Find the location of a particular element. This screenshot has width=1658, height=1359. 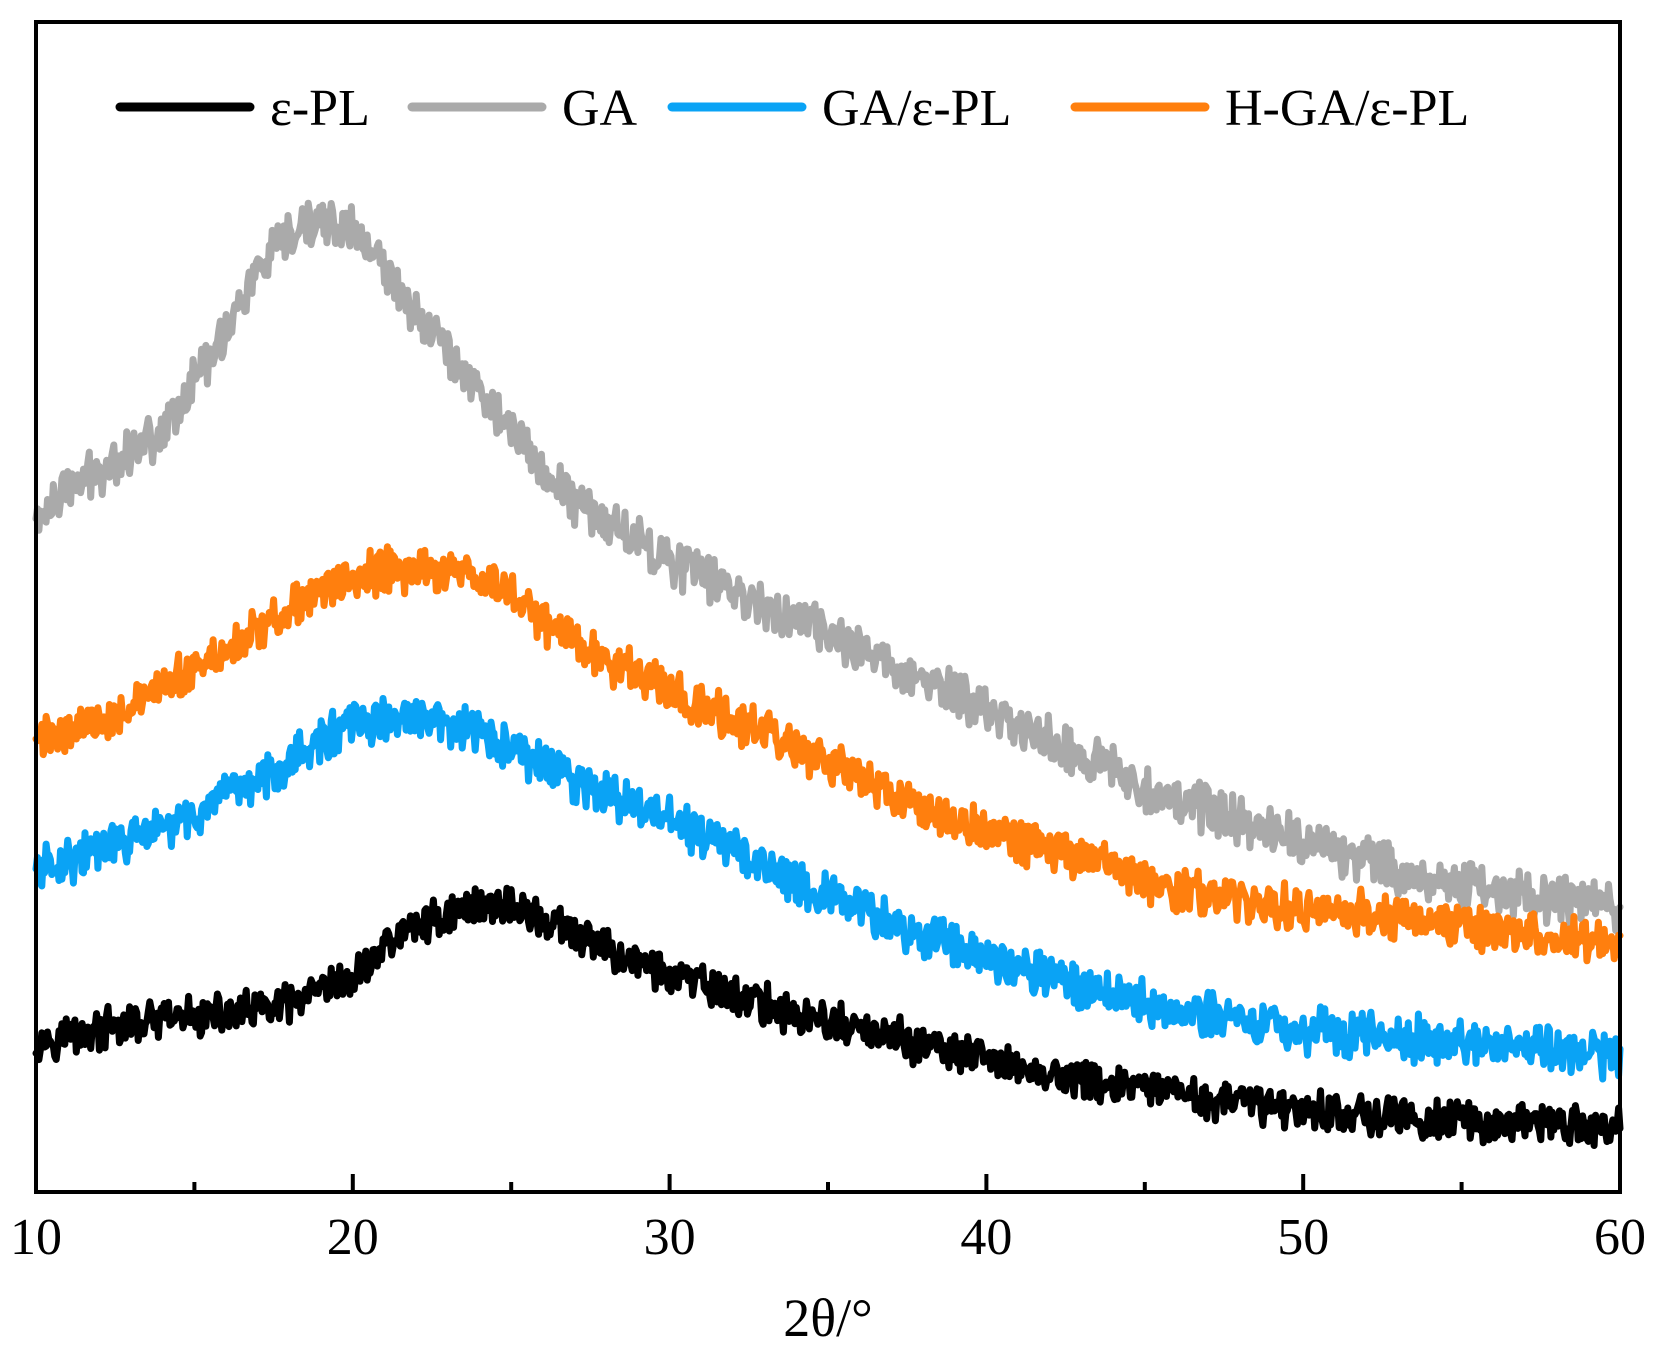

x-tick-label: 60 is located at coordinates (1620, 1237).